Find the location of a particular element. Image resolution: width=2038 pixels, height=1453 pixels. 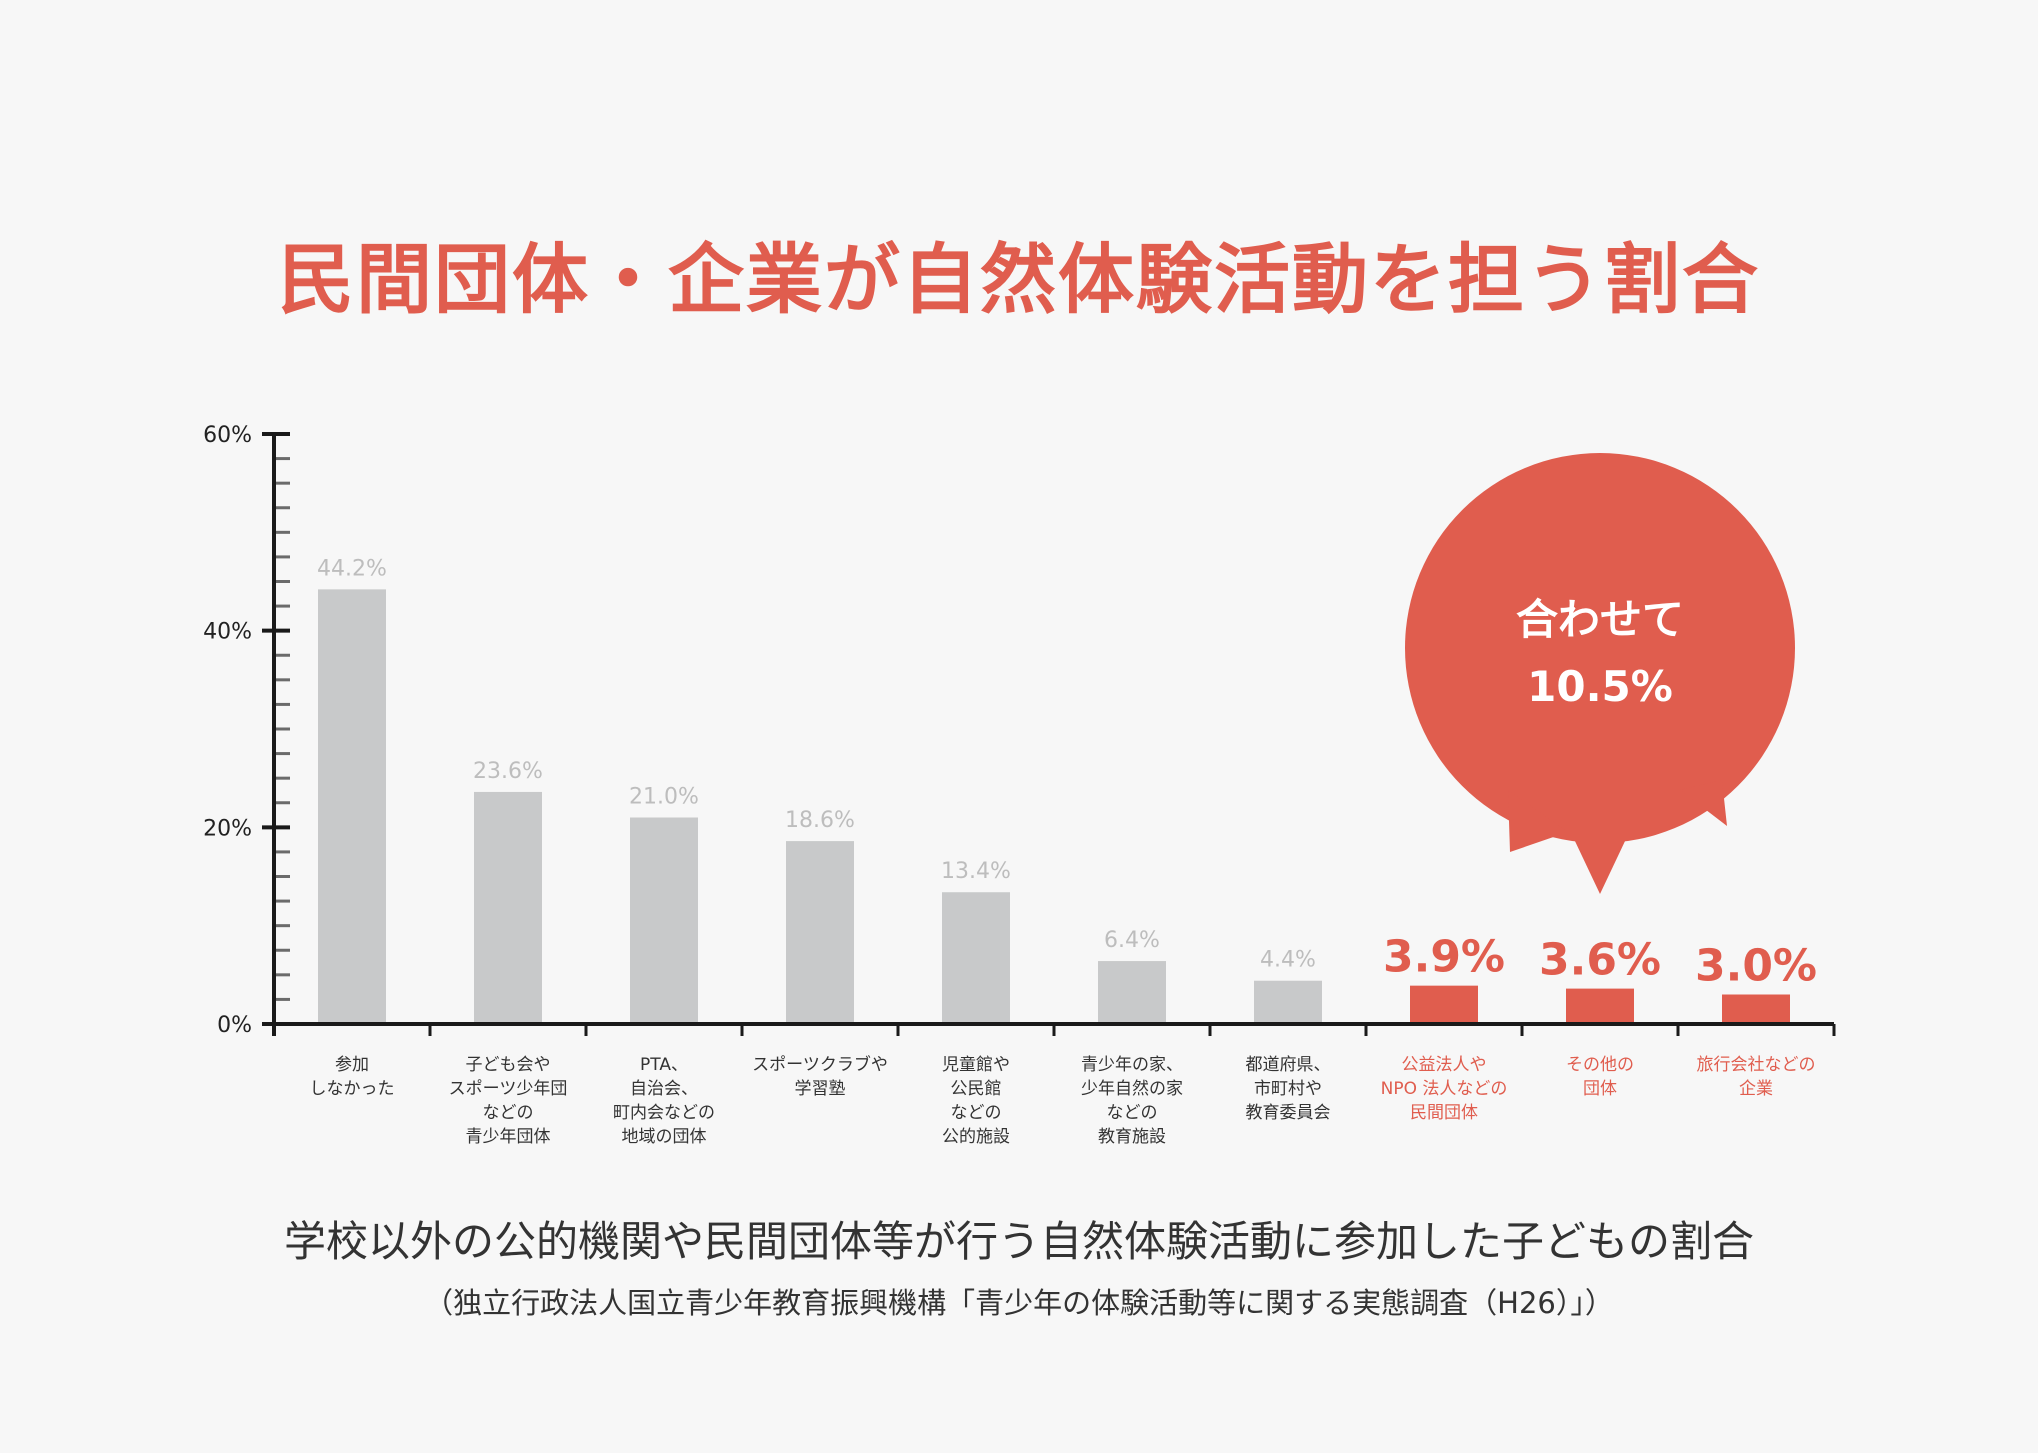

callout-label: 合わせて is located at coordinates (1600, 619).